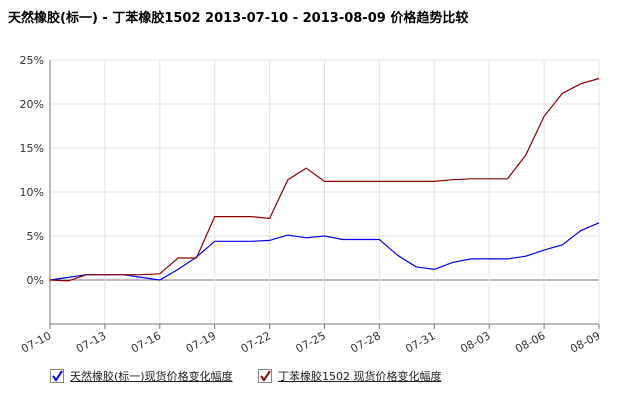 This screenshot has height=400, width=639. What do you see at coordinates (530, 342) in the screenshot?
I see `x-tick-label: 08-06` at bounding box center [530, 342].